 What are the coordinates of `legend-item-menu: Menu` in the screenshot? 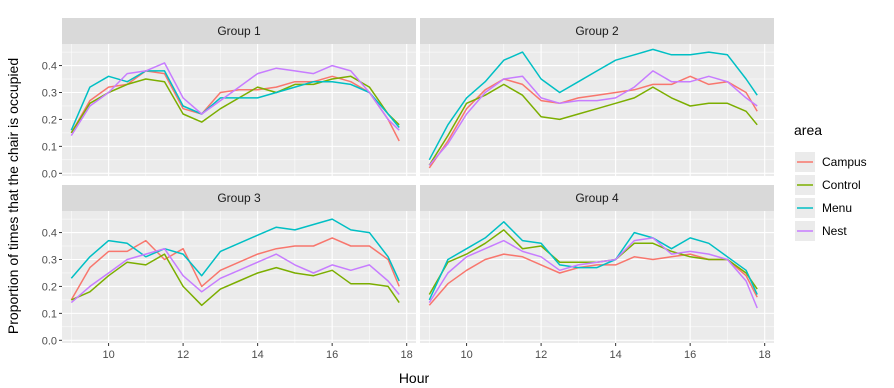 It's located at (823, 208).